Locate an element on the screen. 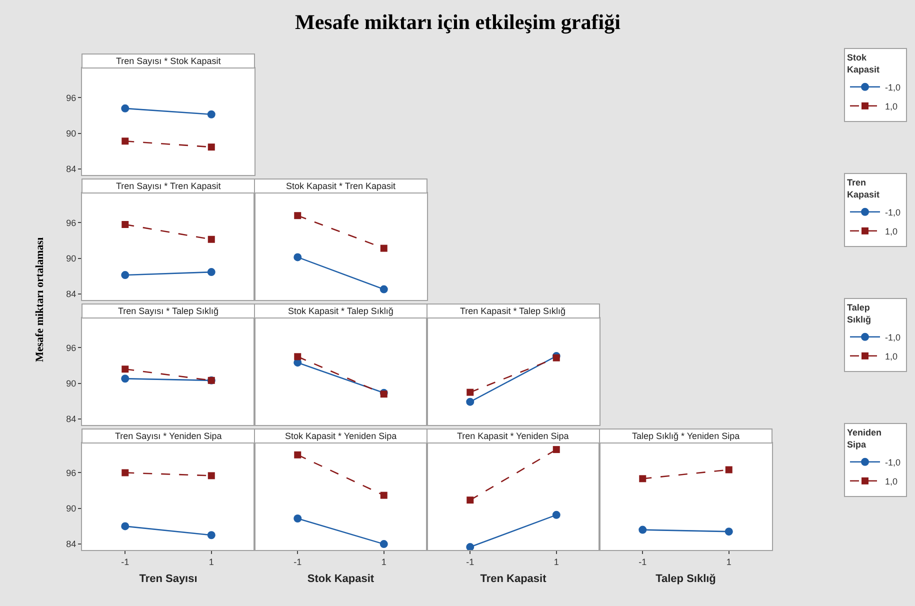  legend-title: Talep Sıklığ is located at coordinates (859, 313).